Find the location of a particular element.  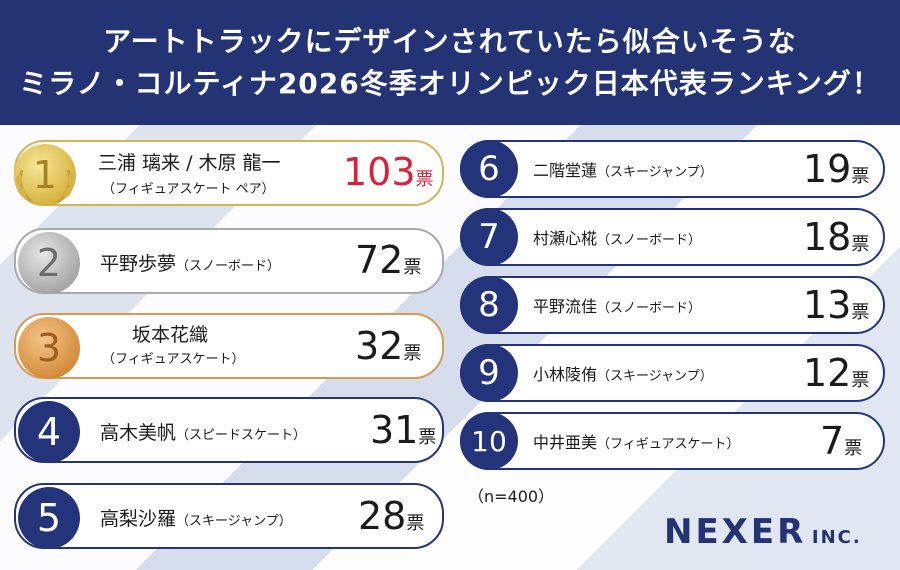

rank-badge-9: 9 is located at coordinates (489, 373).